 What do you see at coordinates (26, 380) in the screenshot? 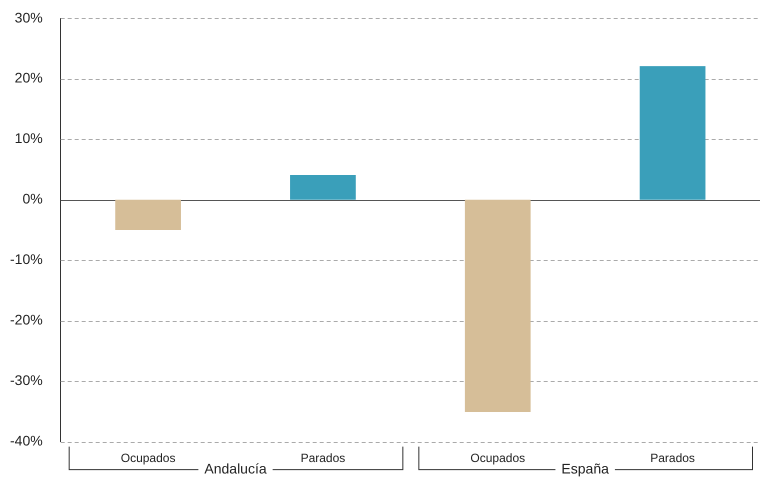
I see `y-tick-label: -30%` at bounding box center [26, 380].